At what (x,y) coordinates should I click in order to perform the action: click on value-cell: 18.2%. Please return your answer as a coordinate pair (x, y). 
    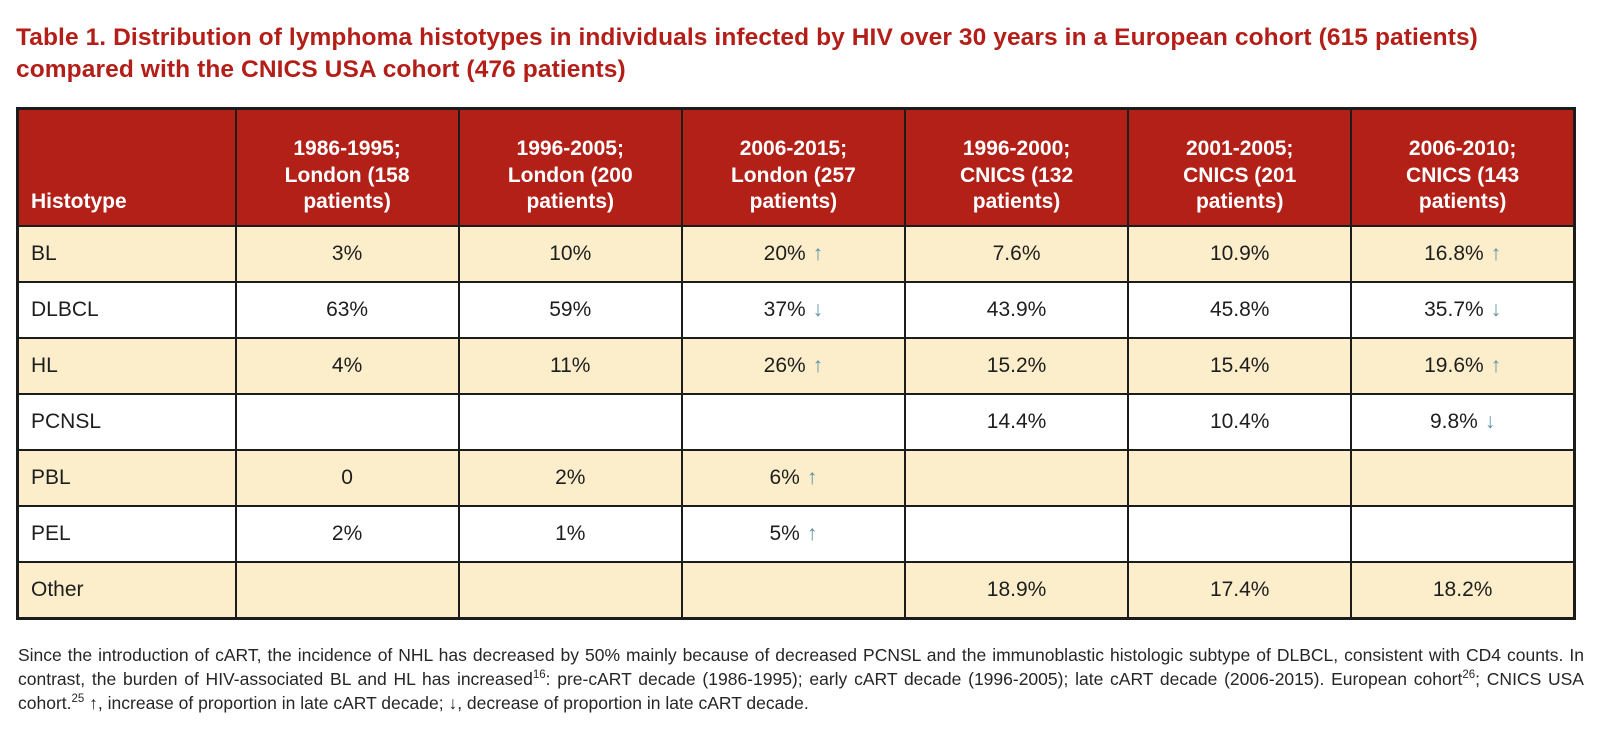
    Looking at the image, I should click on (1463, 590).